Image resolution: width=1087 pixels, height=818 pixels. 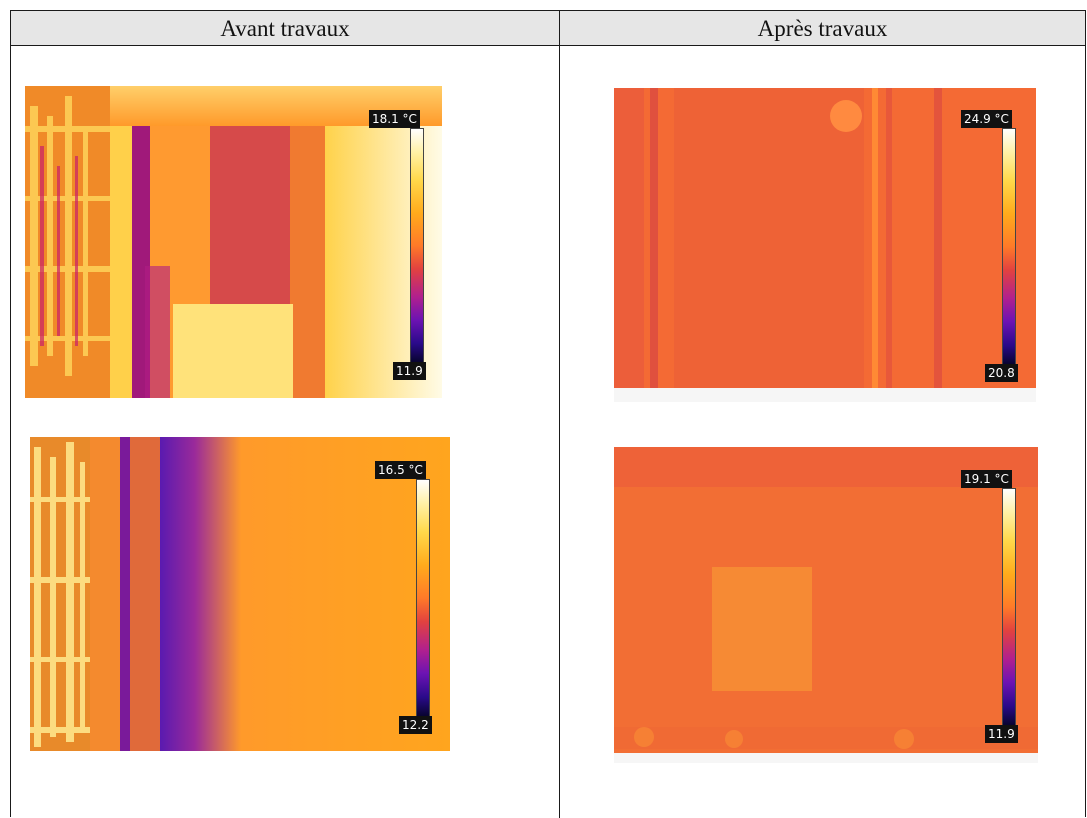 What do you see at coordinates (240, 594) in the screenshot?
I see `thermogram-before-bottom` at bounding box center [240, 594].